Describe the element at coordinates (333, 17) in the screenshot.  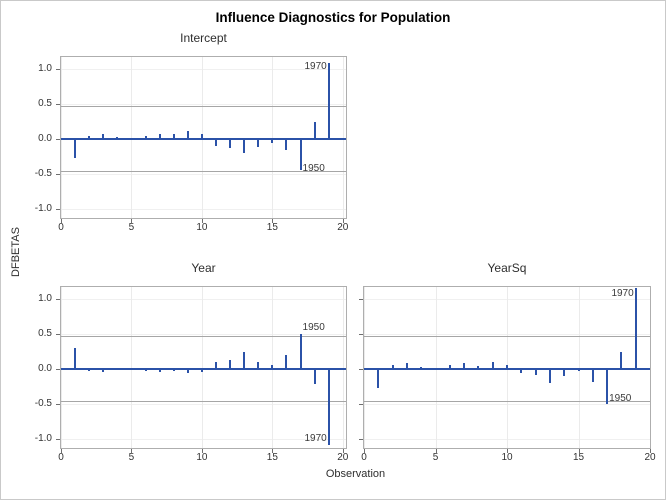
I see `chart-title: Influence Diagnostics for Population` at that location.